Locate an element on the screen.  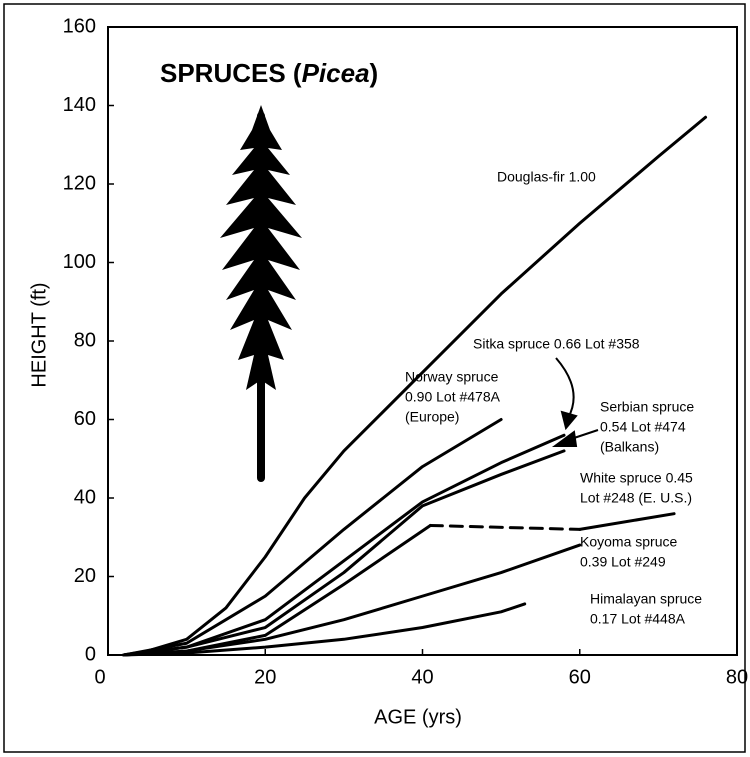
series-label: Norway spruce is located at coordinates (452, 377).